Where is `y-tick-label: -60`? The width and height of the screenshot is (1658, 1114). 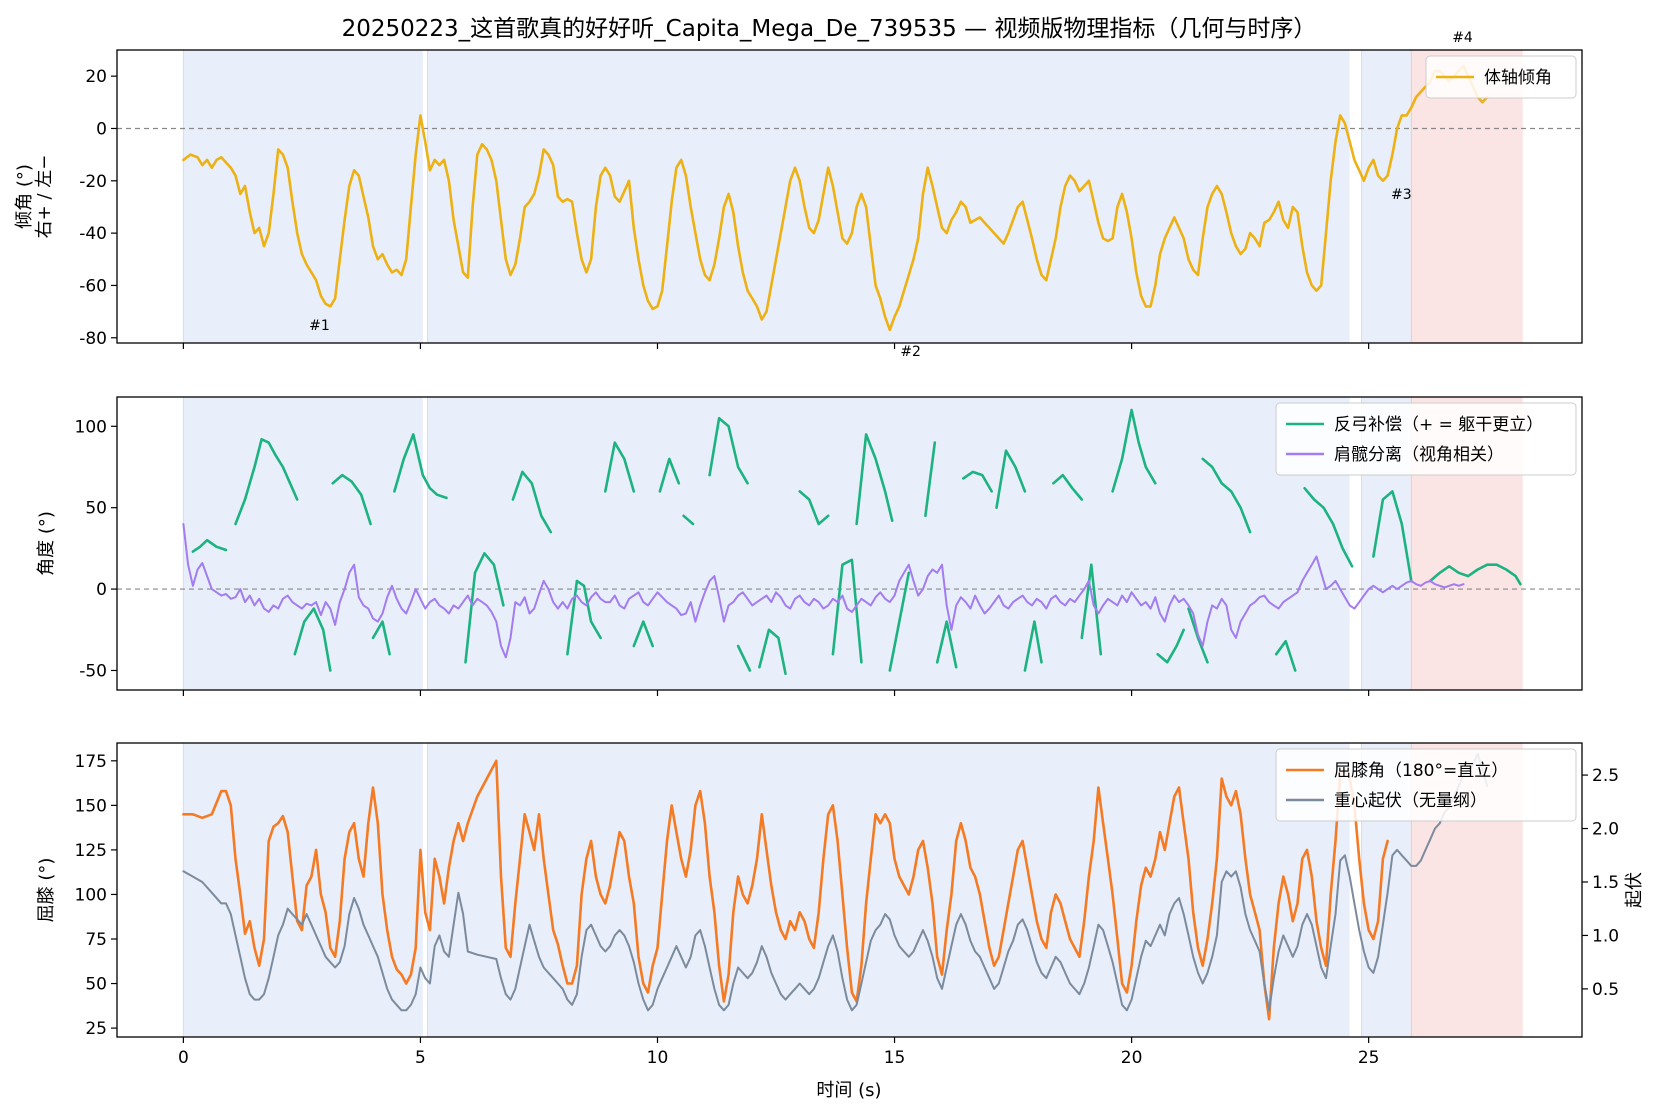
y-tick-label: -60 is located at coordinates (93, 286).